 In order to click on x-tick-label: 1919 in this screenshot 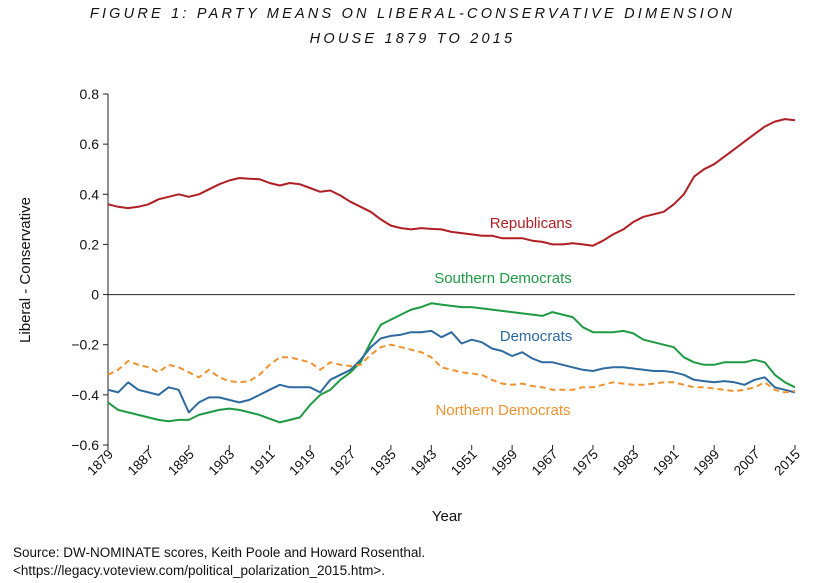, I will do `click(302, 463)`.